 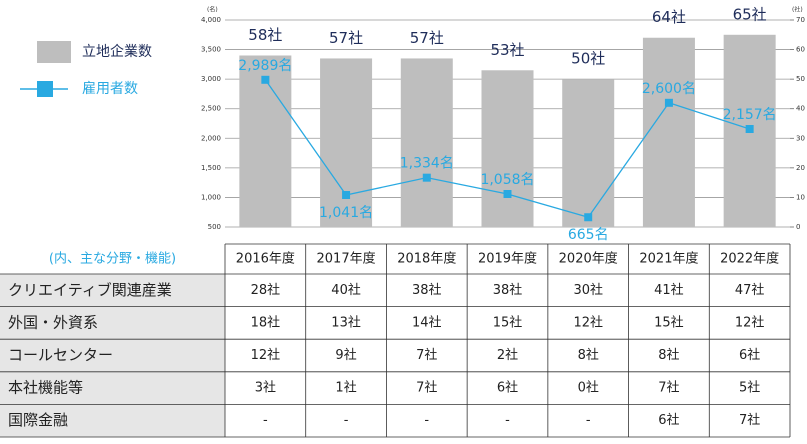 What do you see at coordinates (507, 259) in the screenshot?
I see `table-header: 2019年度` at bounding box center [507, 259].